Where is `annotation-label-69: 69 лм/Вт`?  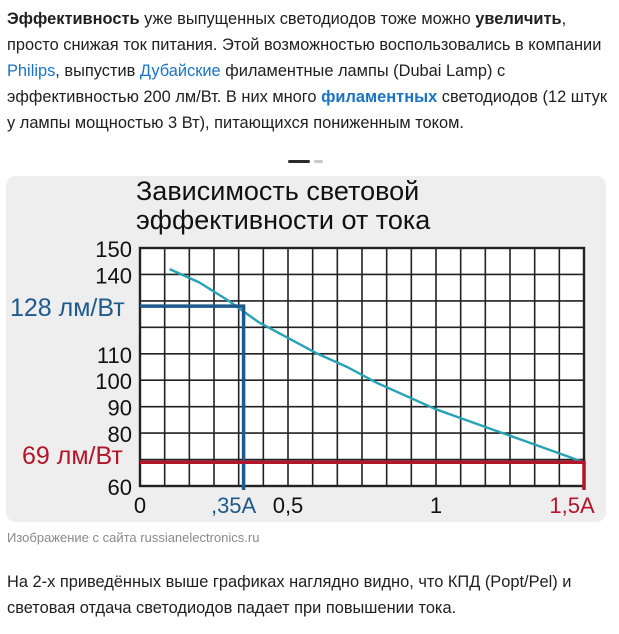
annotation-label-69: 69 лм/Вт is located at coordinates (72, 456).